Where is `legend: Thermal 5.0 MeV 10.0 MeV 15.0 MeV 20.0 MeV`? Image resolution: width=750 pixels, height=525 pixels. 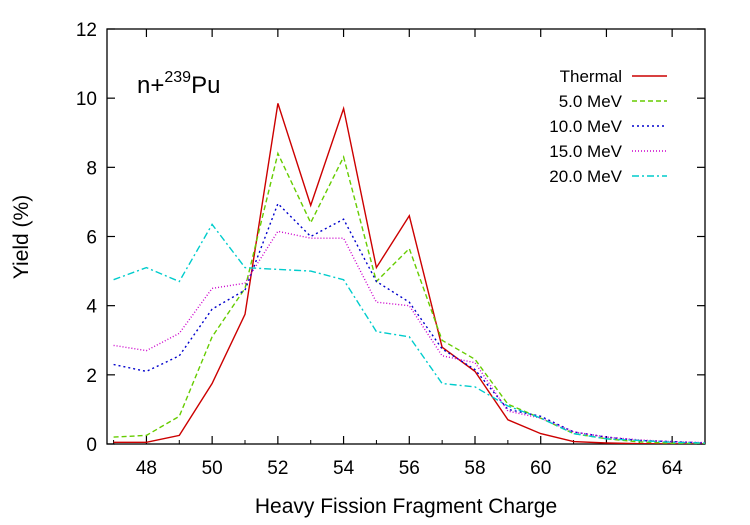 legend: Thermal 5.0 MeV 10.0 MeV 15.0 MeV 20.0 MeV is located at coordinates (608, 126).